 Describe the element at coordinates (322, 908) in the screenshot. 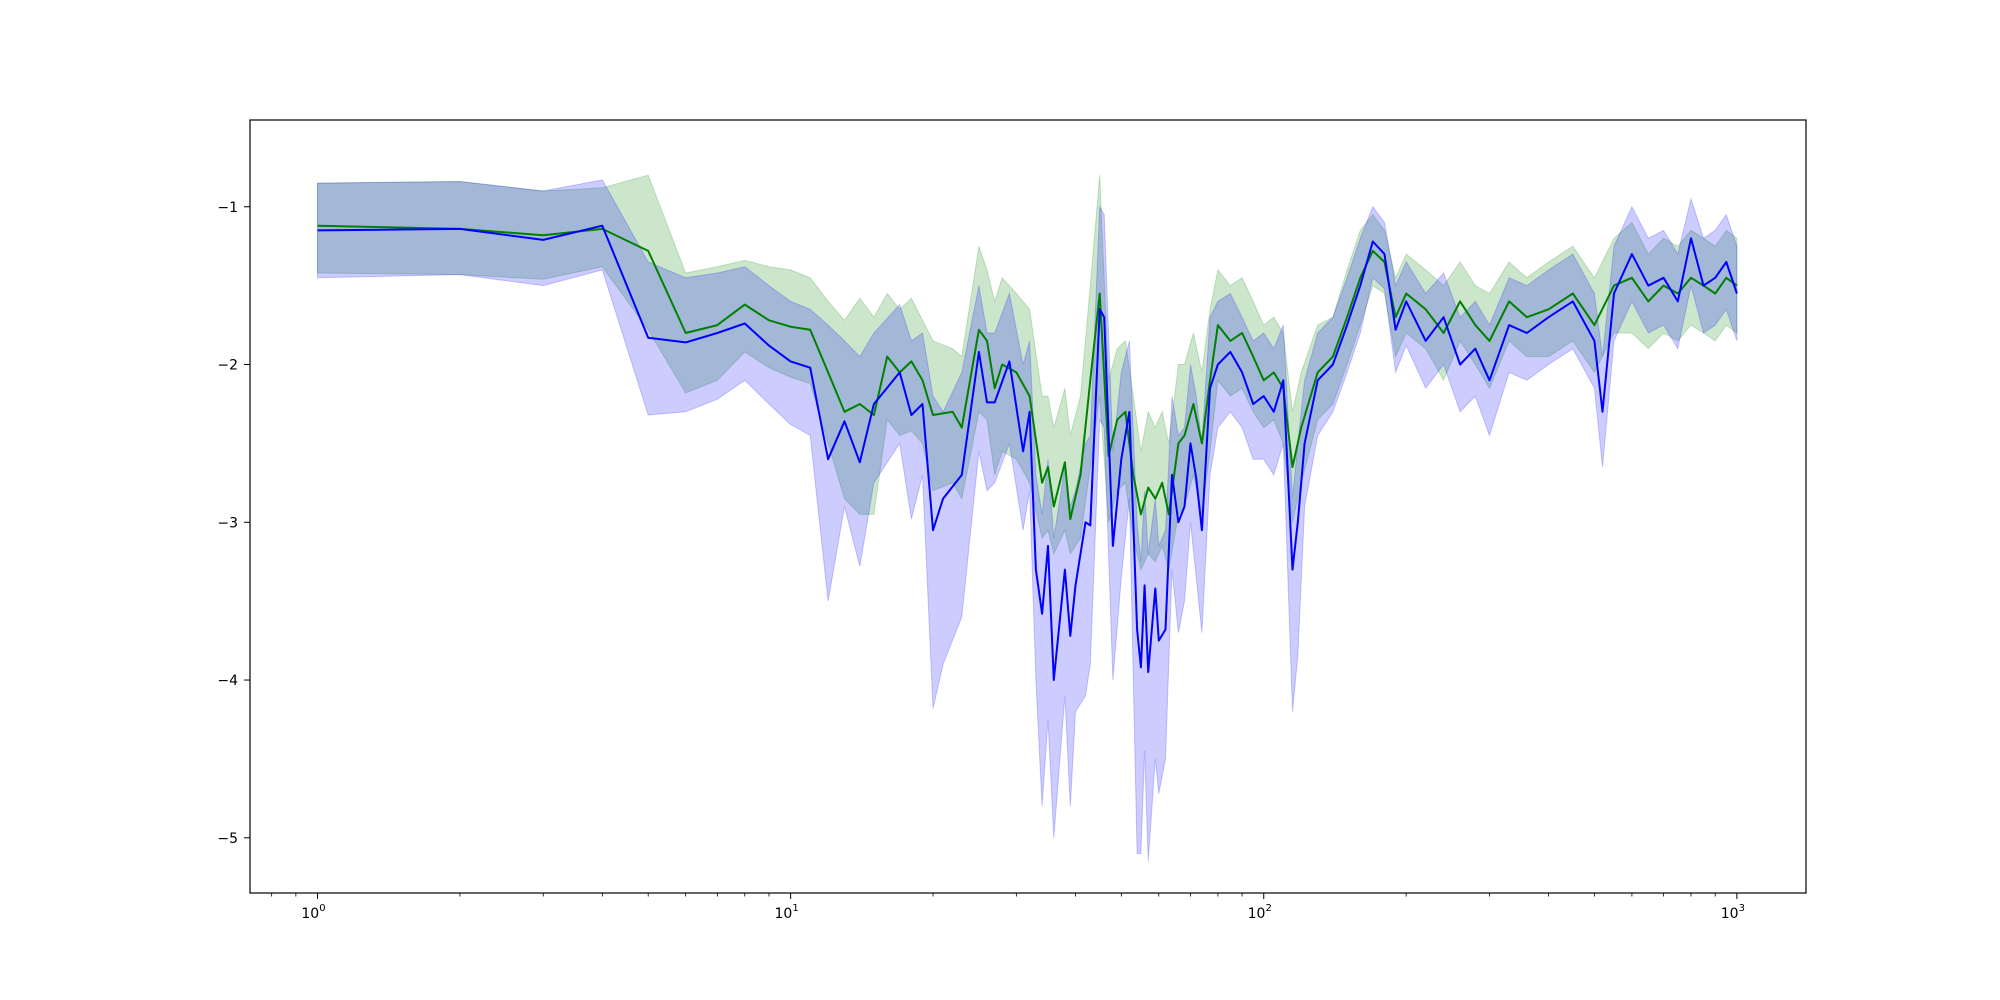

I see `x-tick-label-exponent: 0` at that location.